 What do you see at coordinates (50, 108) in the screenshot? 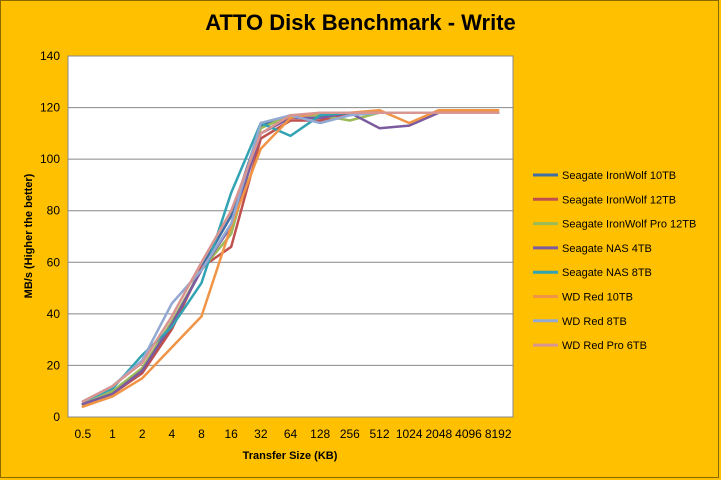
I see `y-tick-label: 120` at bounding box center [50, 108].